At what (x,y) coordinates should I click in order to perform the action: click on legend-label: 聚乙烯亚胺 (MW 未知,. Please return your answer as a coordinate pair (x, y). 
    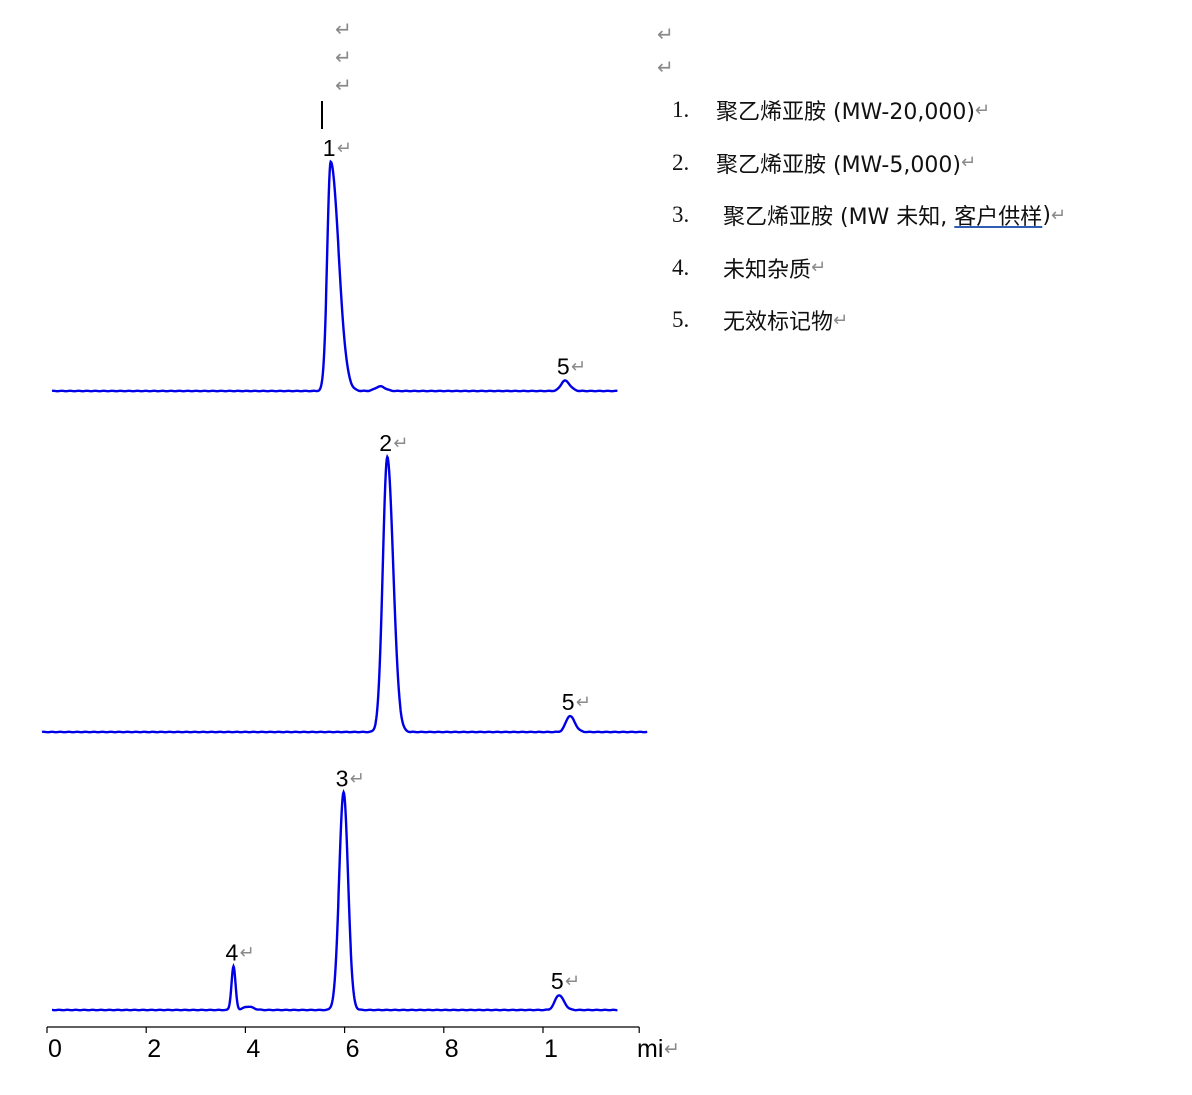
    Looking at the image, I should click on (835, 218).